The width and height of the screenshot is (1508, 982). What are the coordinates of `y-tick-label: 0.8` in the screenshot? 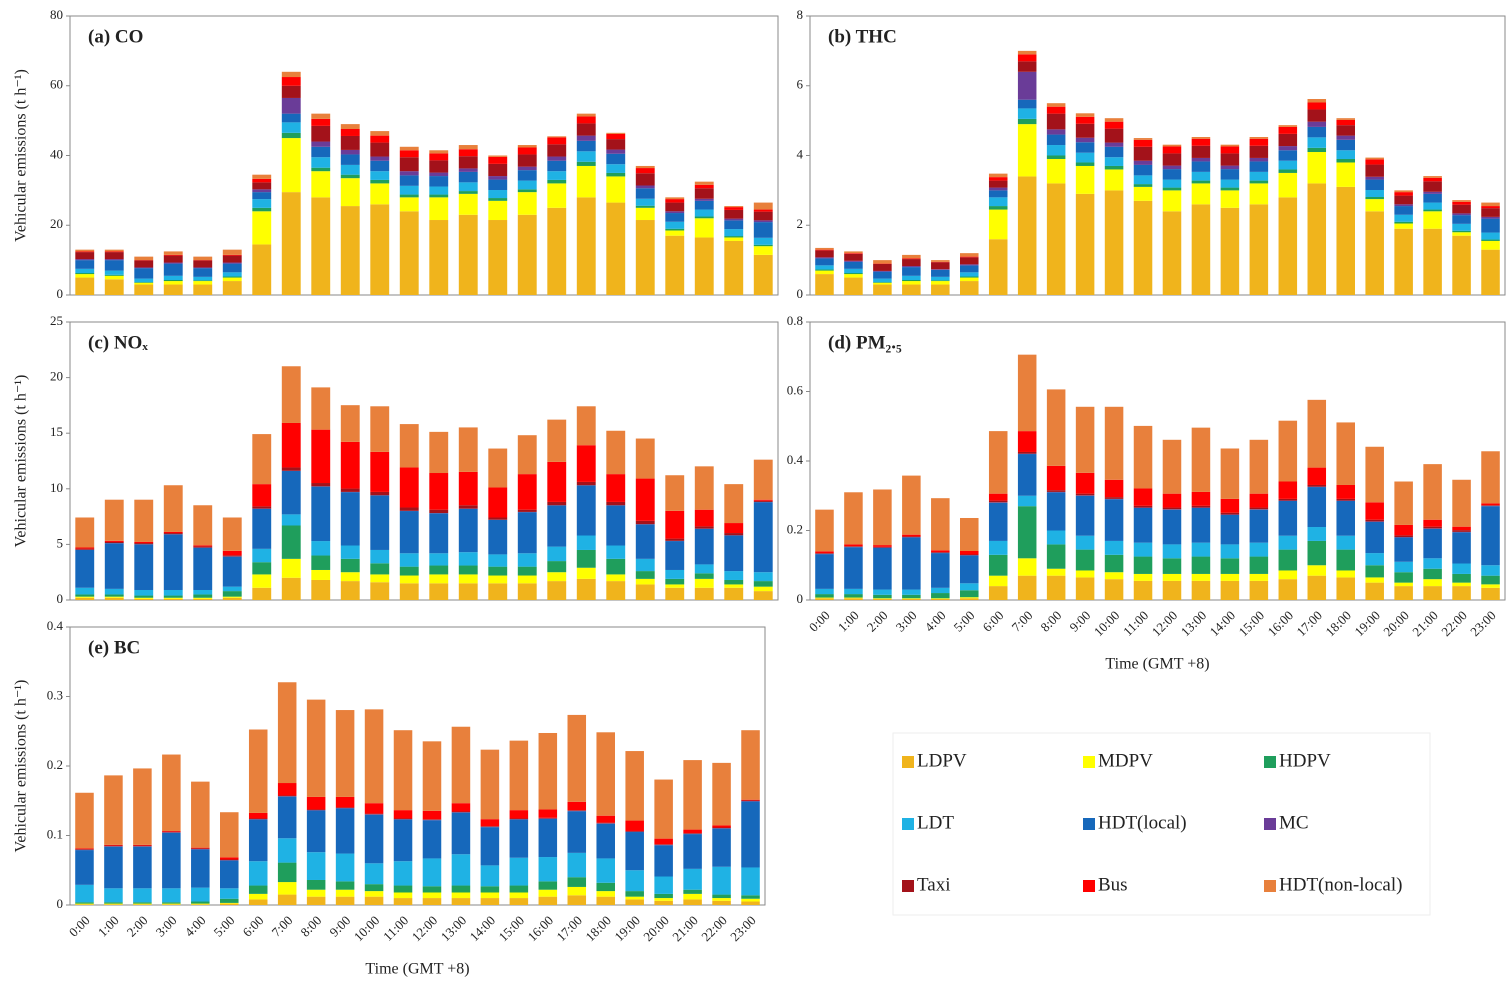 It's located at (795, 320).